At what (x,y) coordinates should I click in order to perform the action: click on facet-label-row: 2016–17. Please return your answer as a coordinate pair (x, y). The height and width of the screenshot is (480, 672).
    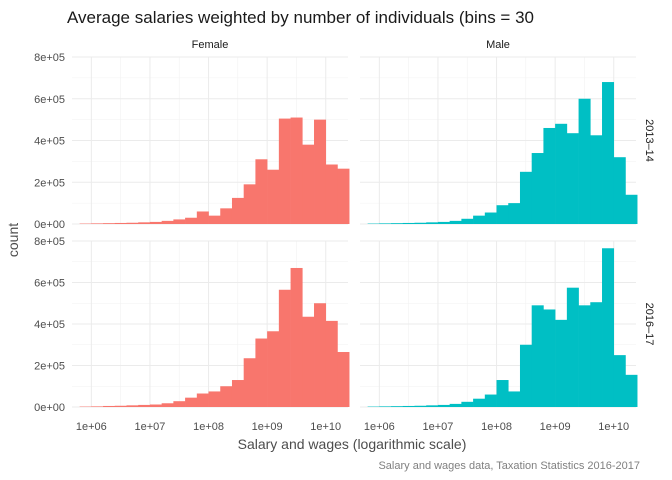
    Looking at the image, I should click on (649, 324).